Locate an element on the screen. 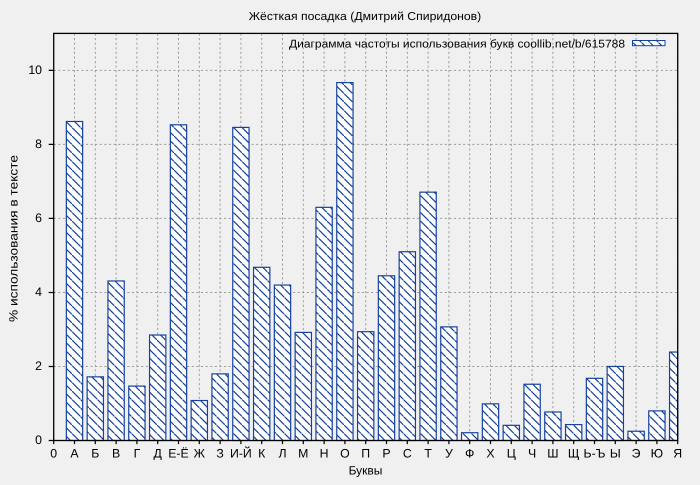 The image size is (700, 485). svg-text: 10 is located at coordinates (35, 70).